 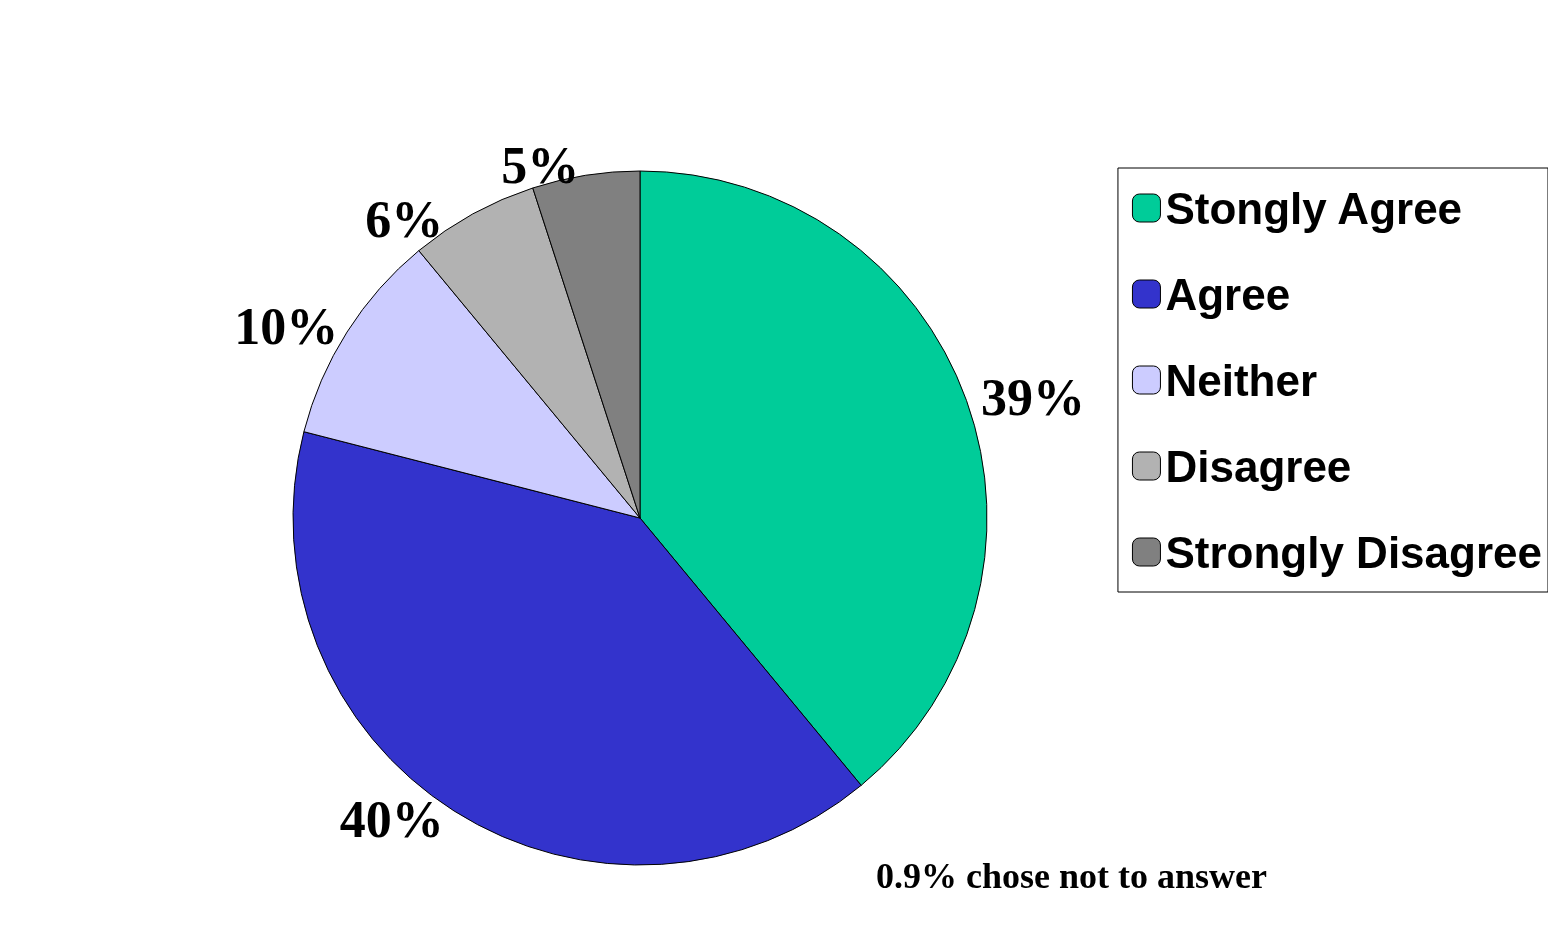 What do you see at coordinates (1241, 380) in the screenshot?
I see `legend-label: Neither` at bounding box center [1241, 380].